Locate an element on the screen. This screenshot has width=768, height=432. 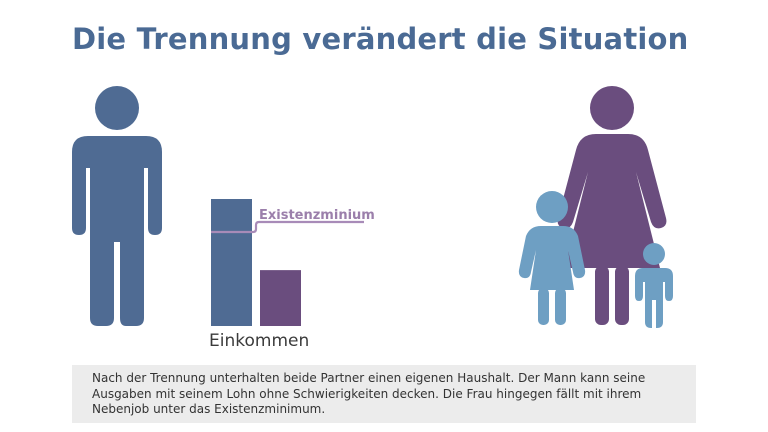
existenzminimum-label: Existenzminium is located at coordinates (317, 215).